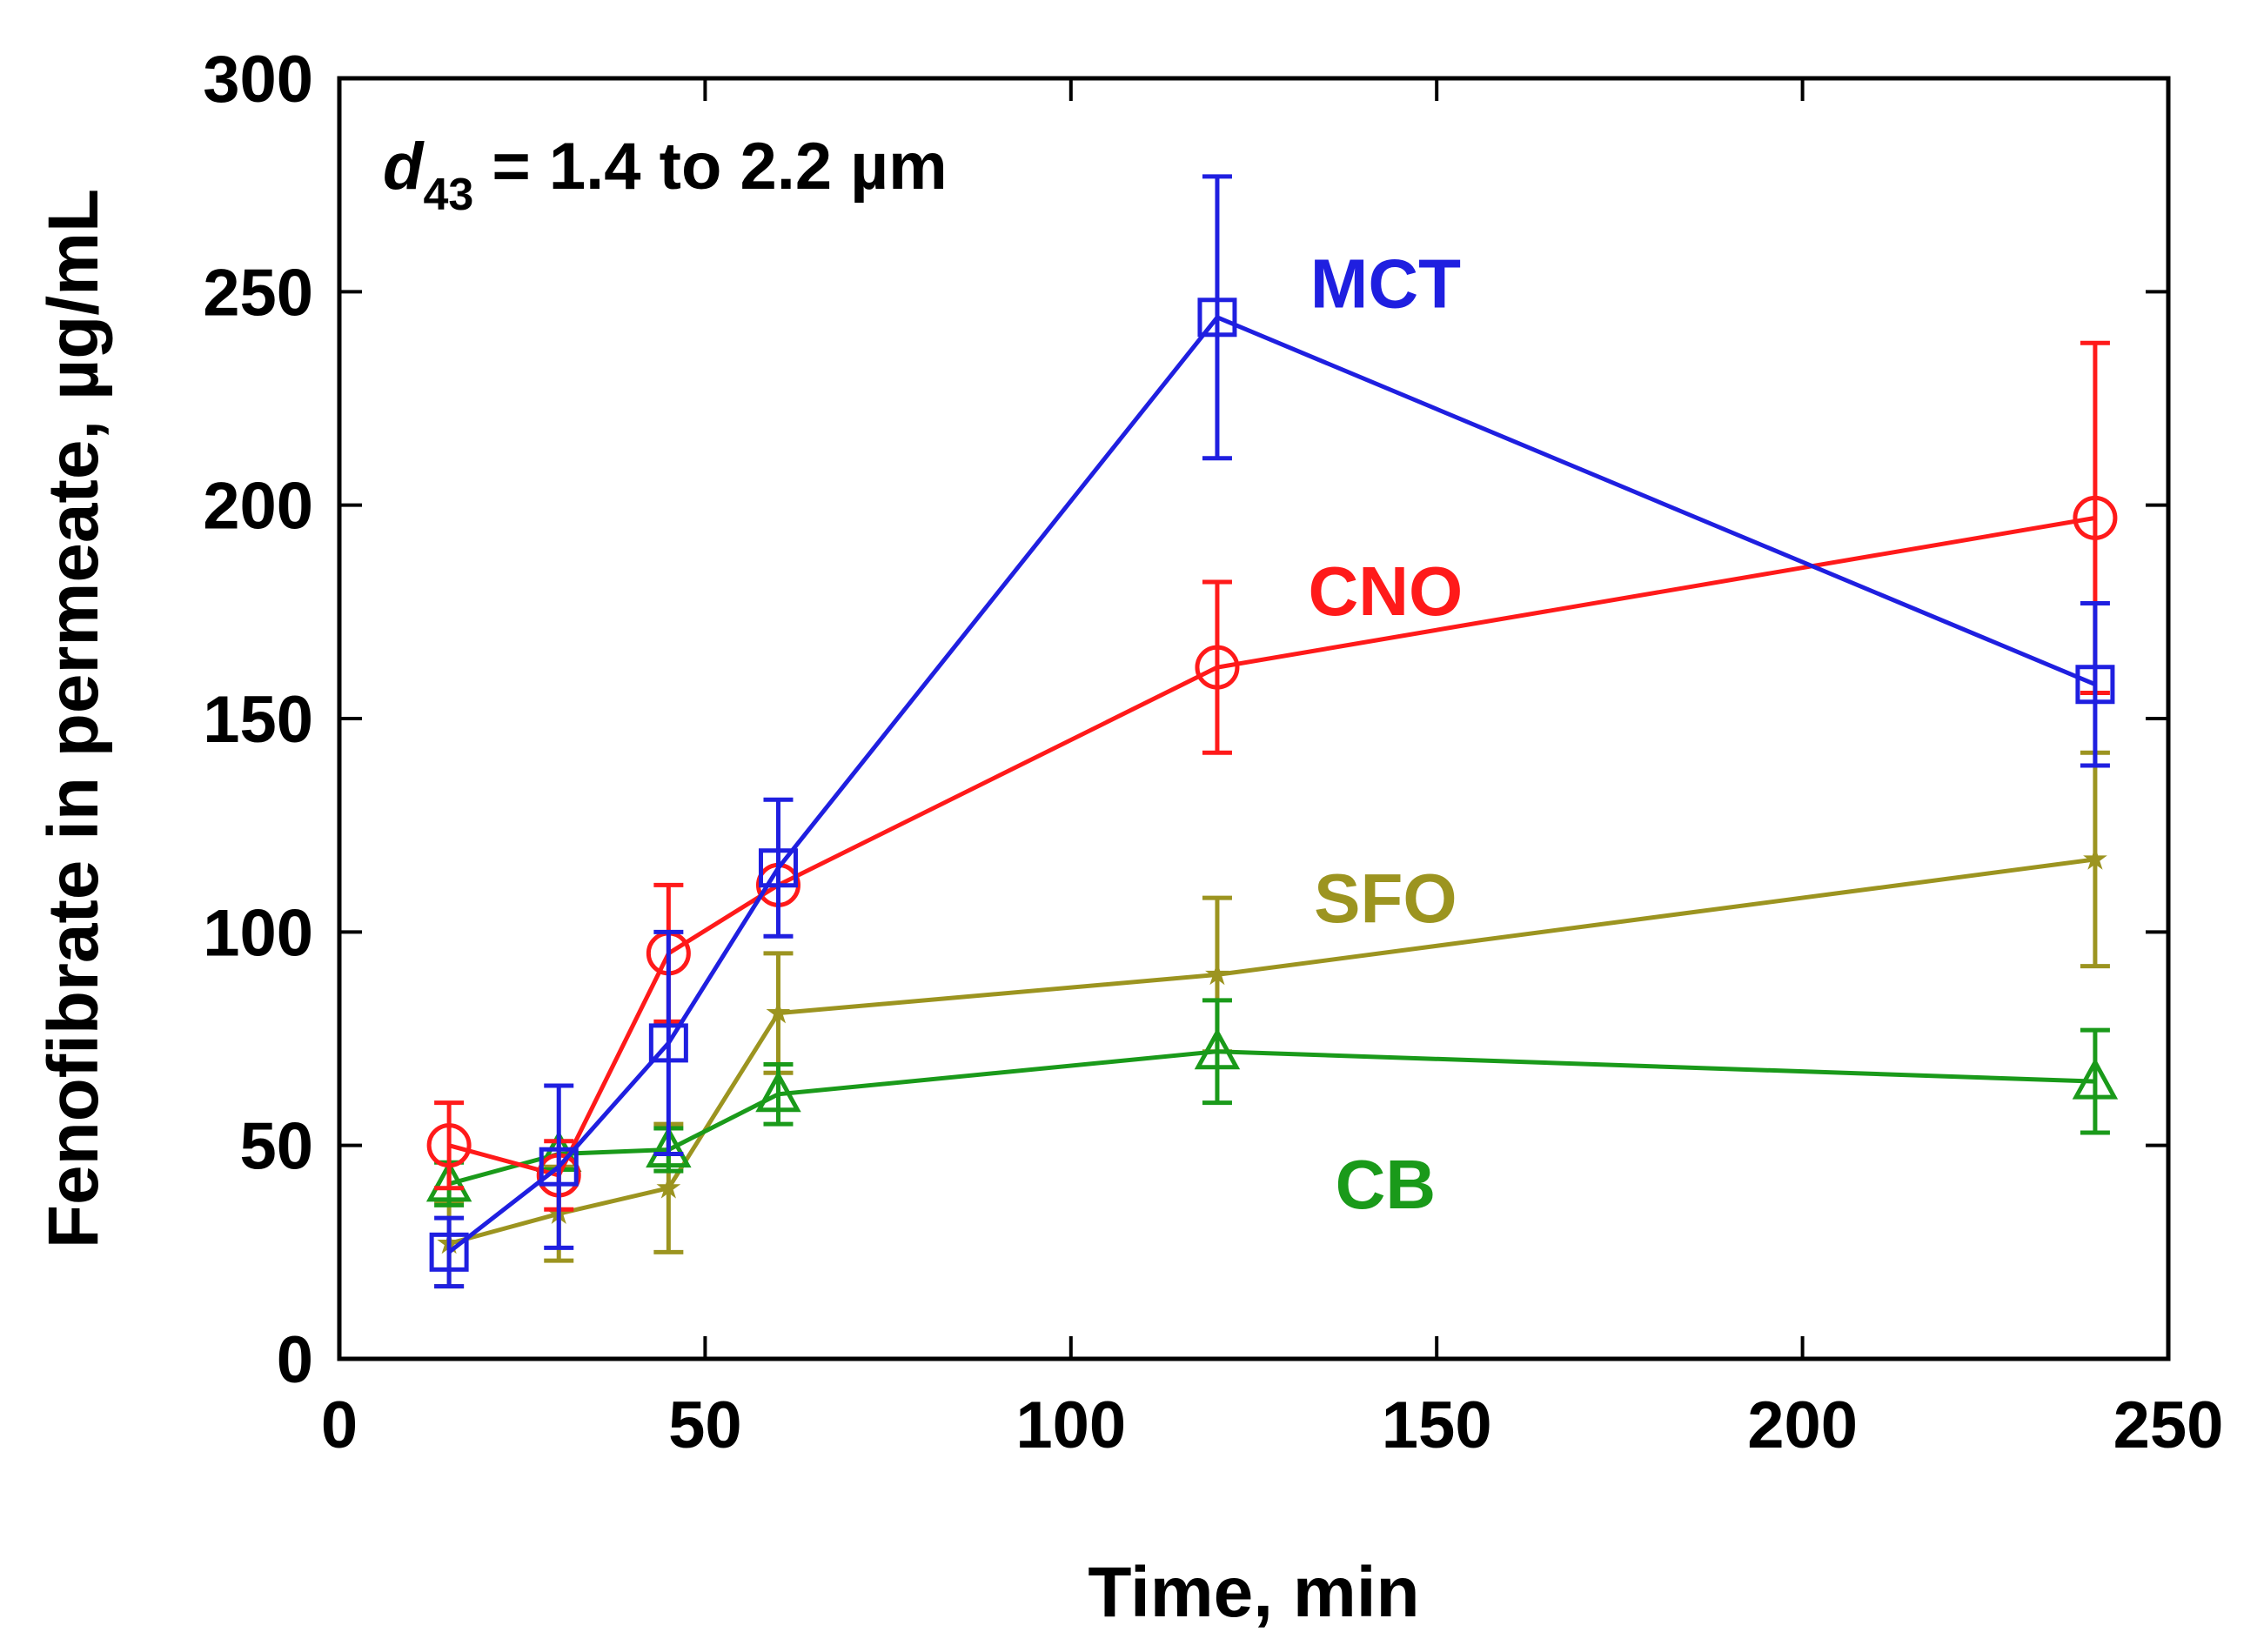  Describe the element at coordinates (1385, 734) in the screenshot. I see `series-labels: MCT CNO SFO CB` at that location.